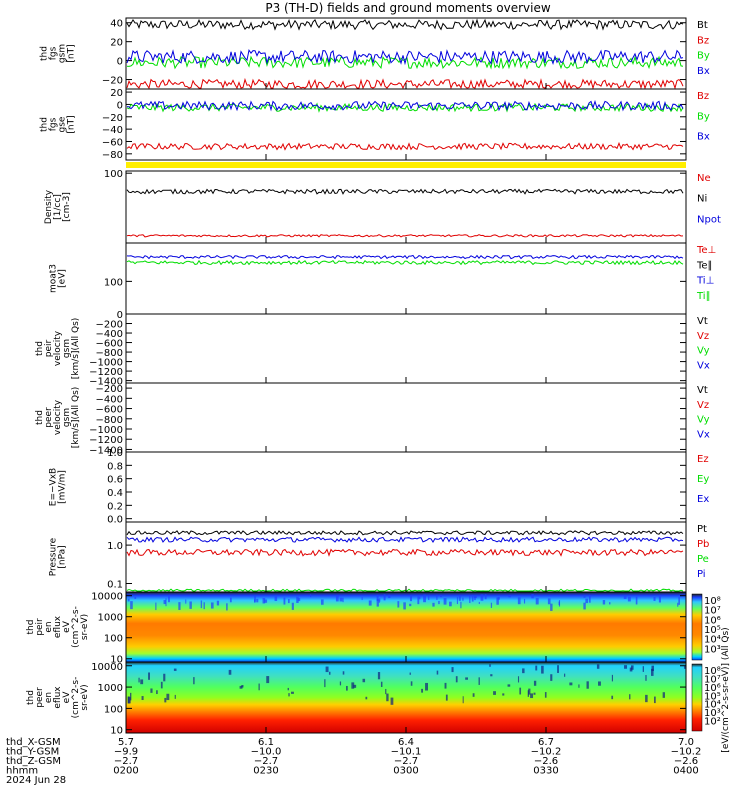  Describe the element at coordinates (703, 459) in the screenshot. I see `legend-Ez: Ez` at that location.